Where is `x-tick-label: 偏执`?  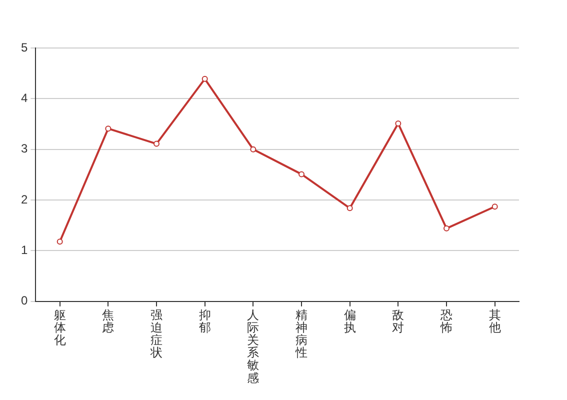
x-tick-label: 偏执 is located at coordinates (350, 321).